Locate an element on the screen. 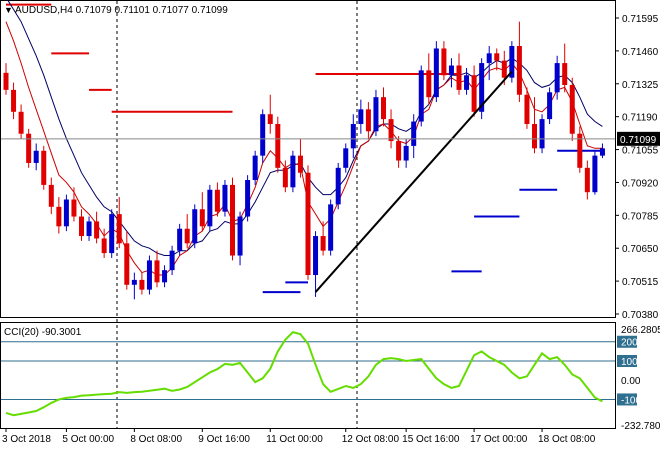  current-price-badge: 0.71099 is located at coordinates (638, 138).